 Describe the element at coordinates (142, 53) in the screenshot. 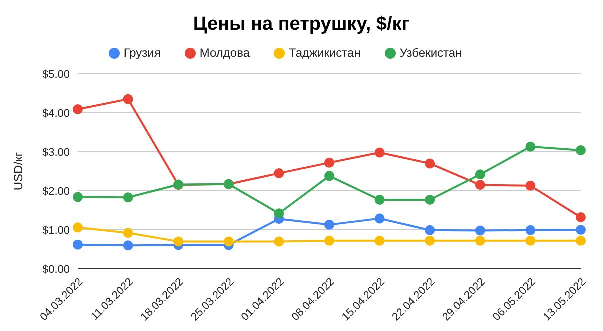

I see `legend-label: Грузия` at that location.